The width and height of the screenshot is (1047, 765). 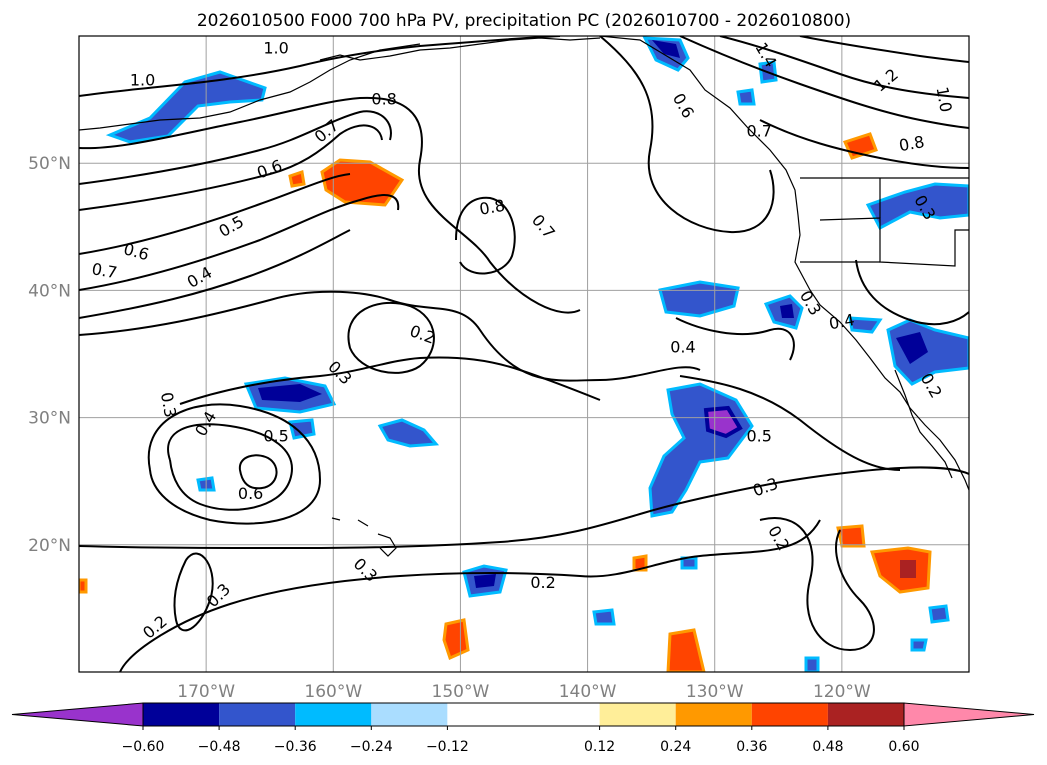 I want to click on lat-tick-label: 30°N, so click(x=49, y=419).